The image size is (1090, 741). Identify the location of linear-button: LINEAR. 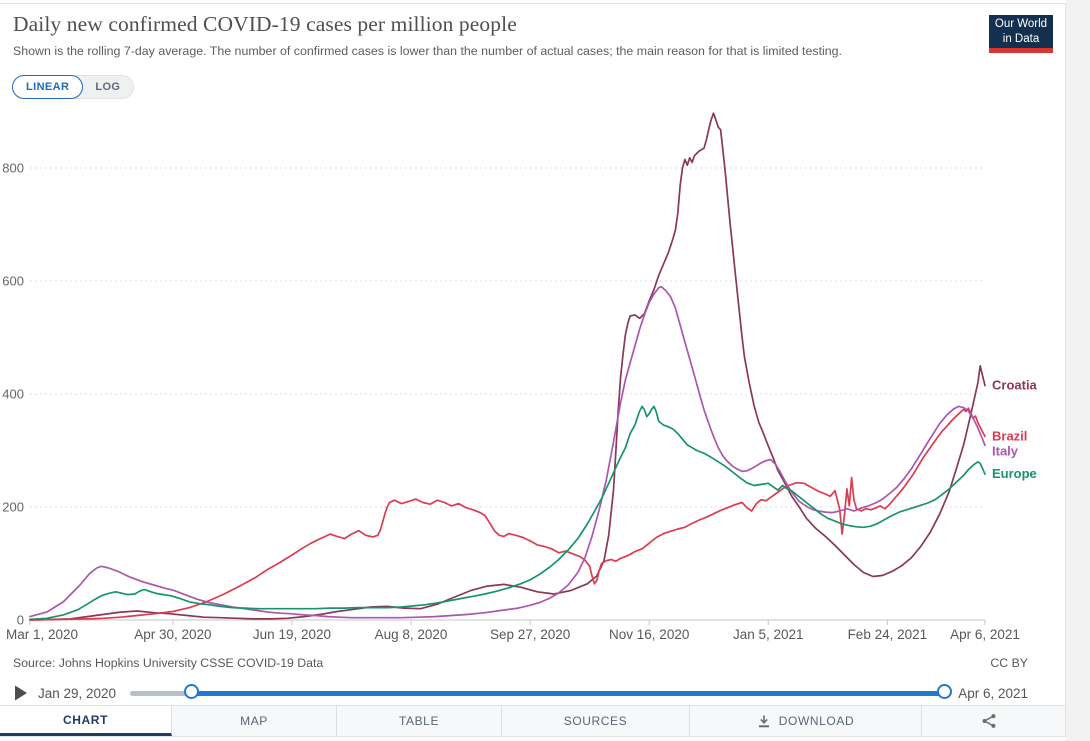
(48, 87).